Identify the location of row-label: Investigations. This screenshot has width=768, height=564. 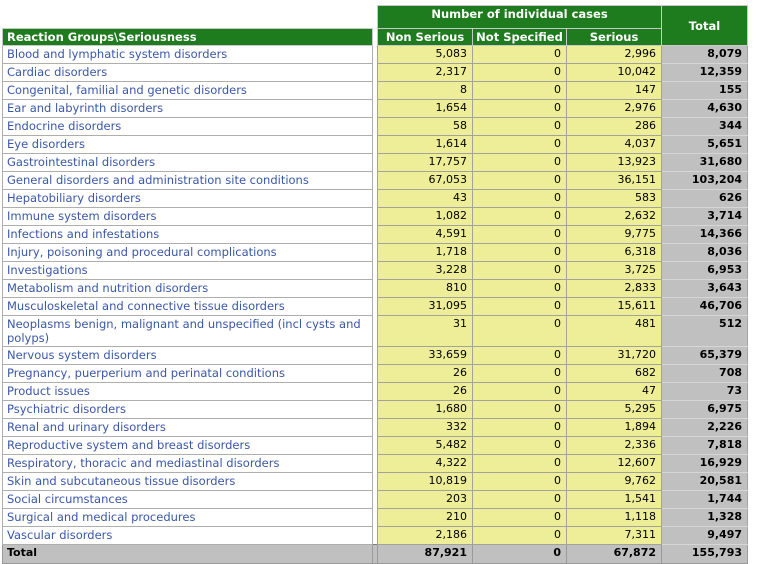
(187, 270).